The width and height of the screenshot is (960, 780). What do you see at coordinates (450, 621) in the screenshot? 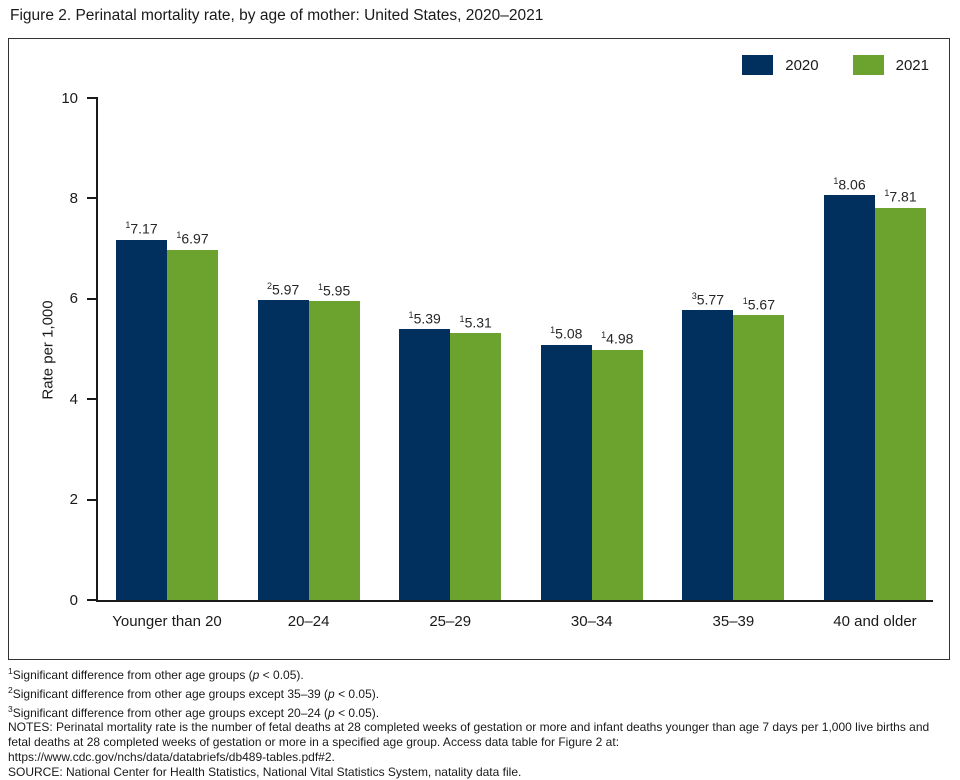
I see `category-label: 25–29` at bounding box center [450, 621].